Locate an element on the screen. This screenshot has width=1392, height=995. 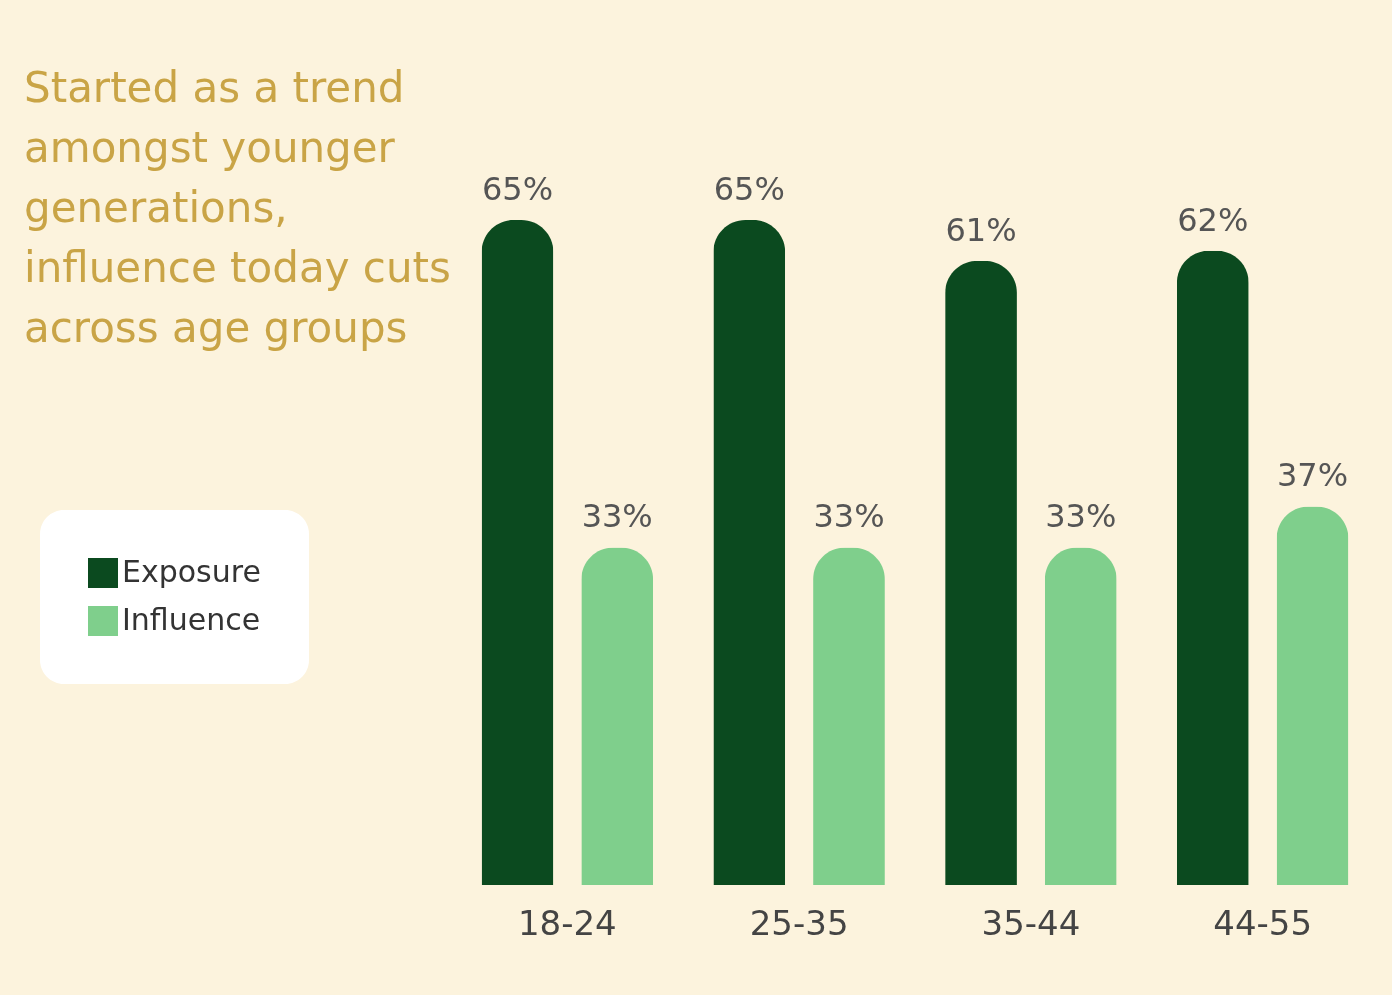
data-label: 61% is located at coordinates (981, 229).